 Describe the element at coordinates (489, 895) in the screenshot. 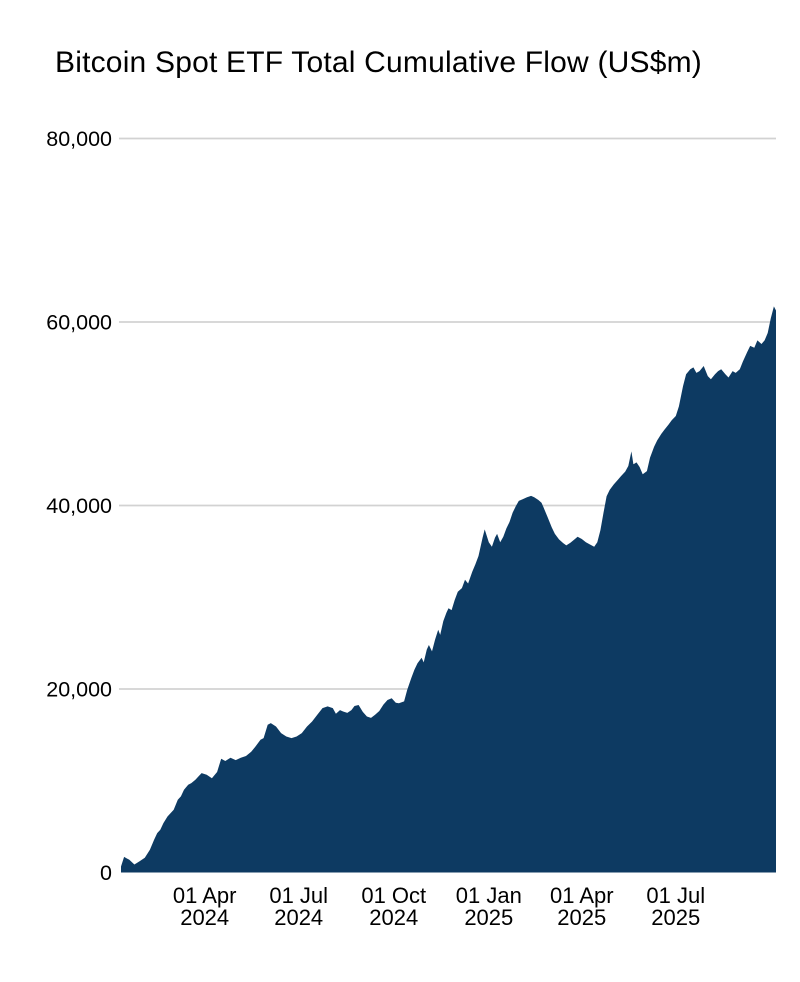

I see `x-axis-tick-label-date: 01 Jan` at that location.